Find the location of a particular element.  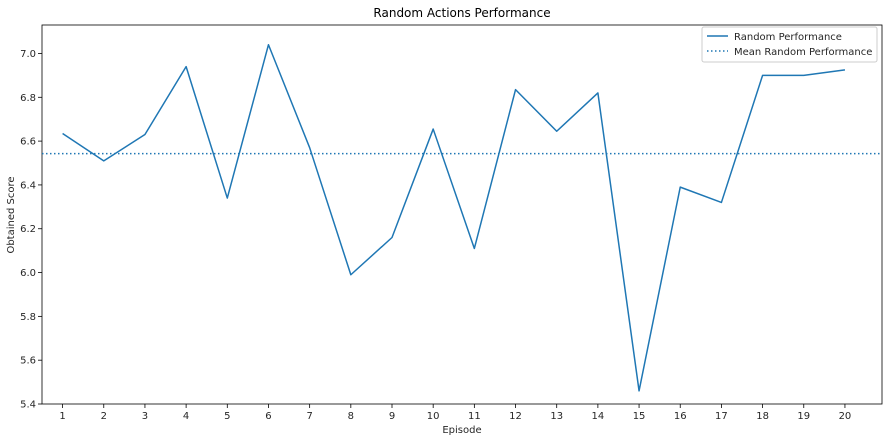

y-tick-label: 6.4 is located at coordinates (28, 185).